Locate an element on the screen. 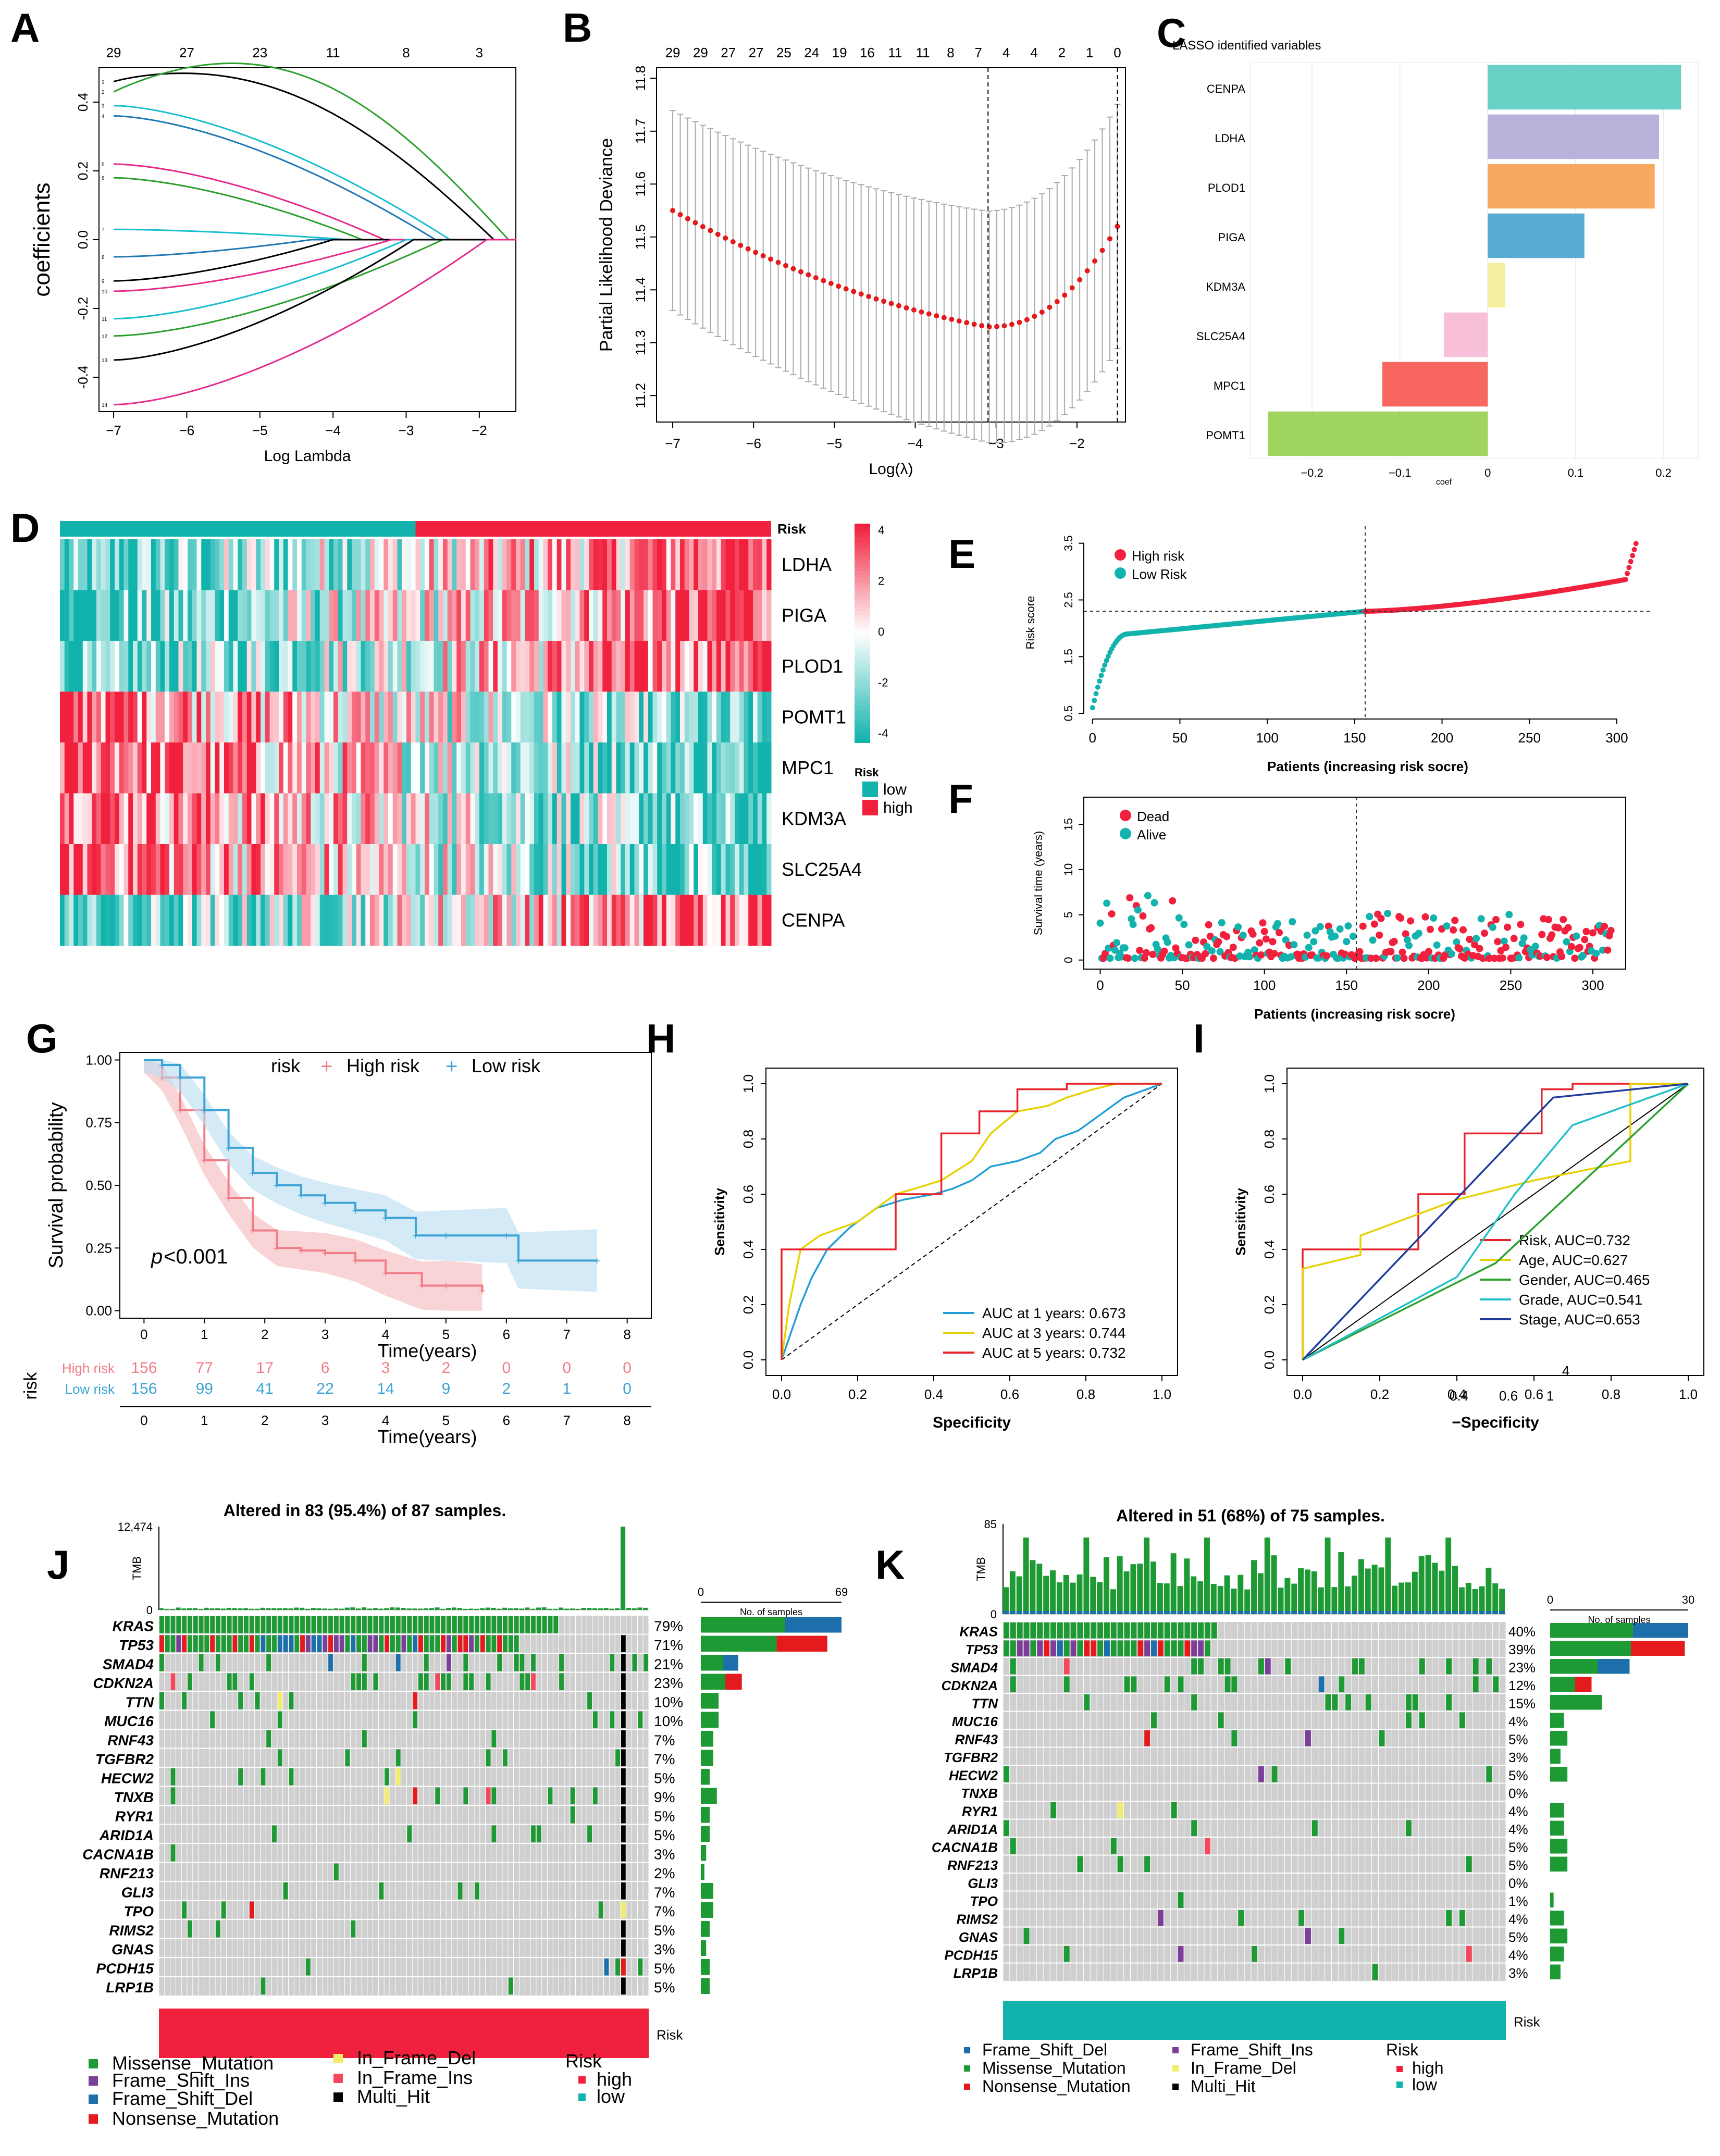 The image size is (1720, 2156). y-tick-label: 0.4 is located at coordinates (748, 1249).